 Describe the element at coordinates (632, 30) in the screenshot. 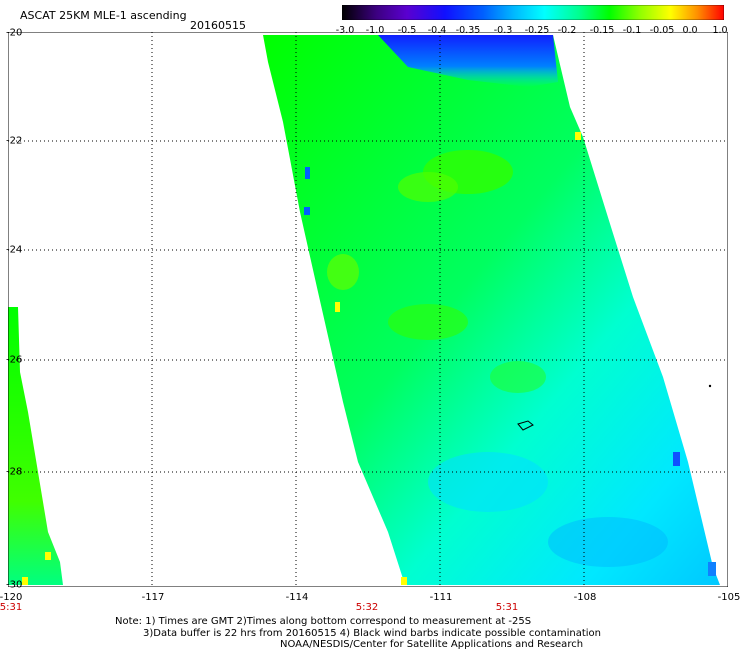

I see `colorbar-tick-label: -0.1` at that location.